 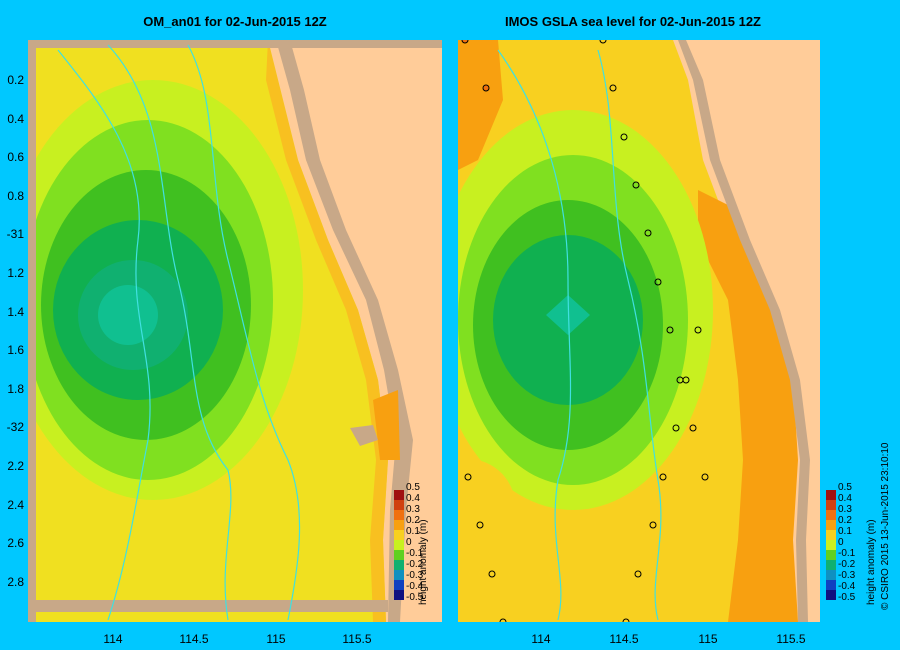 I want to click on colorbar-left-ticks: 0.5 0.4 0.3 0.2 0.1 0 -0.1 -0.2 -0.3 -0.4 -0.5, so click(x=414, y=543).